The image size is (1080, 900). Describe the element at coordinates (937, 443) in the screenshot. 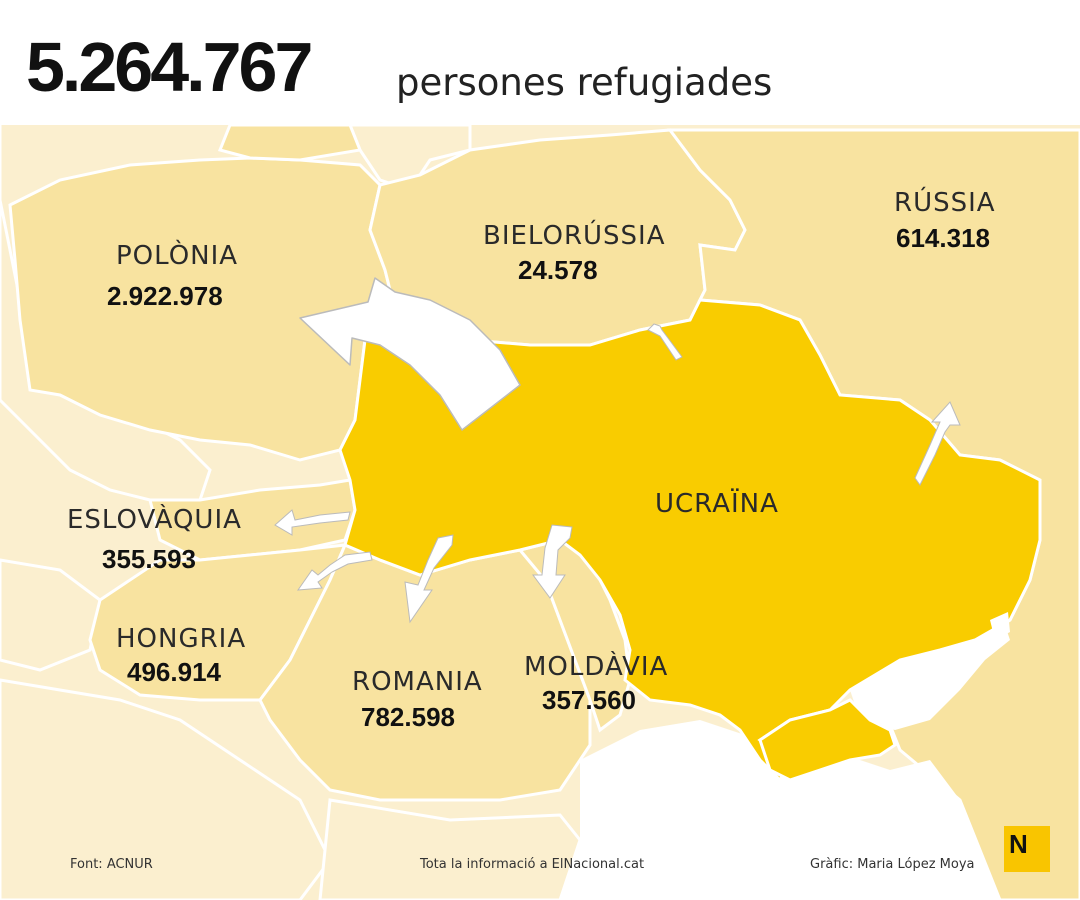

I see `arrow-to-russia` at that location.